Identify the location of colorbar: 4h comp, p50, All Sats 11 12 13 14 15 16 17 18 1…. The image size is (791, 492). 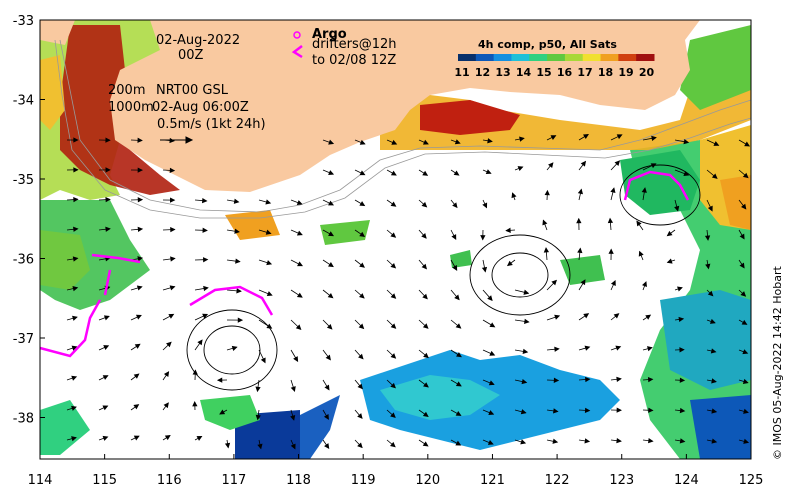
(554, 58).